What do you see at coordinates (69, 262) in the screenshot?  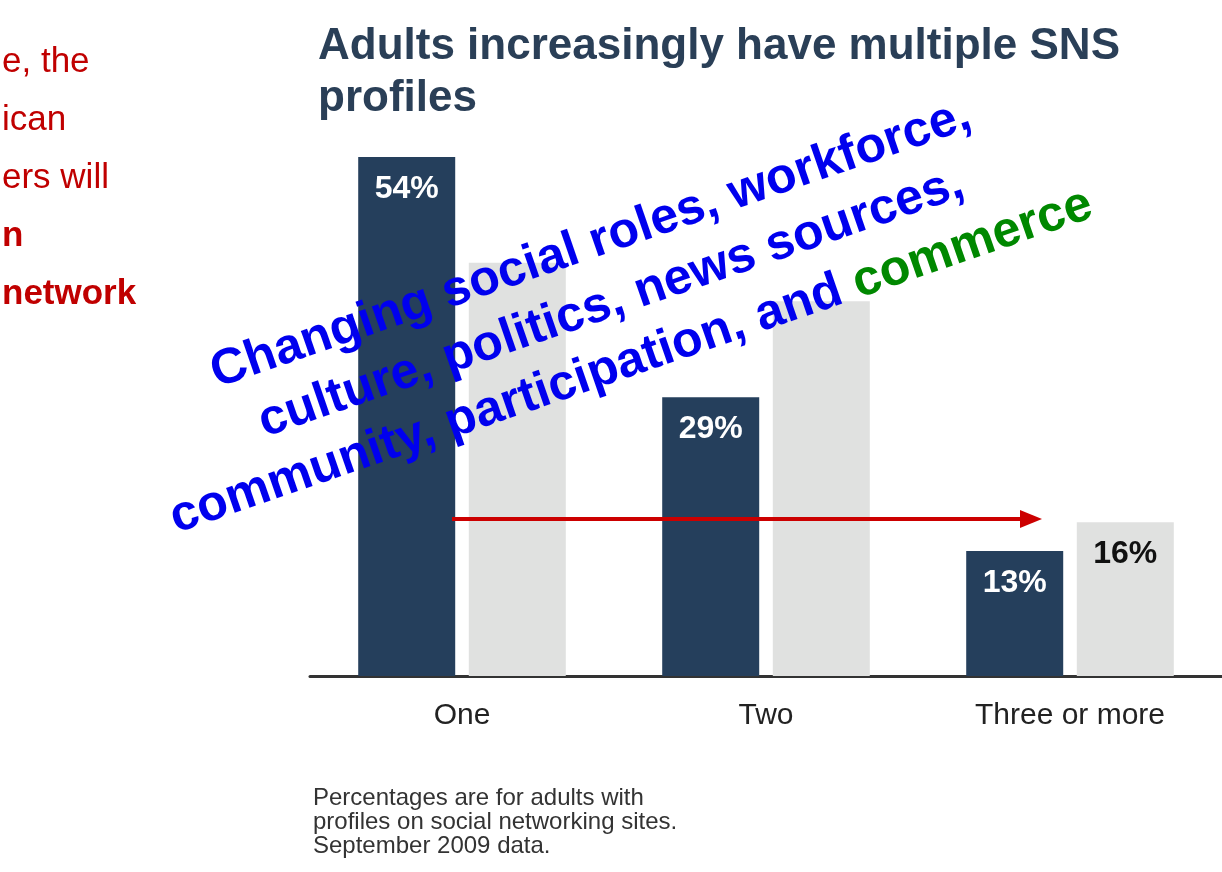 I see `text: n network` at bounding box center [69, 262].